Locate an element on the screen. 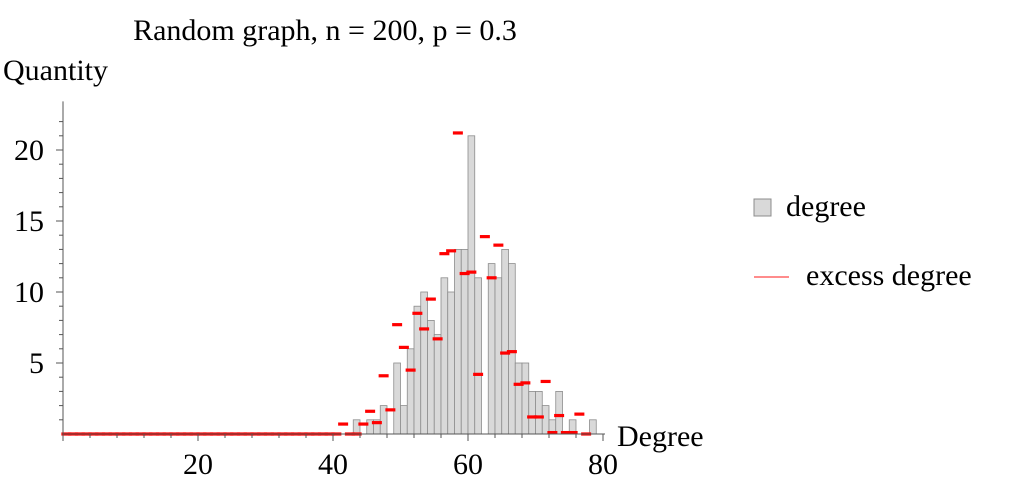 This screenshot has height=484, width=1019. legend-degree-swatch is located at coordinates (762, 207).